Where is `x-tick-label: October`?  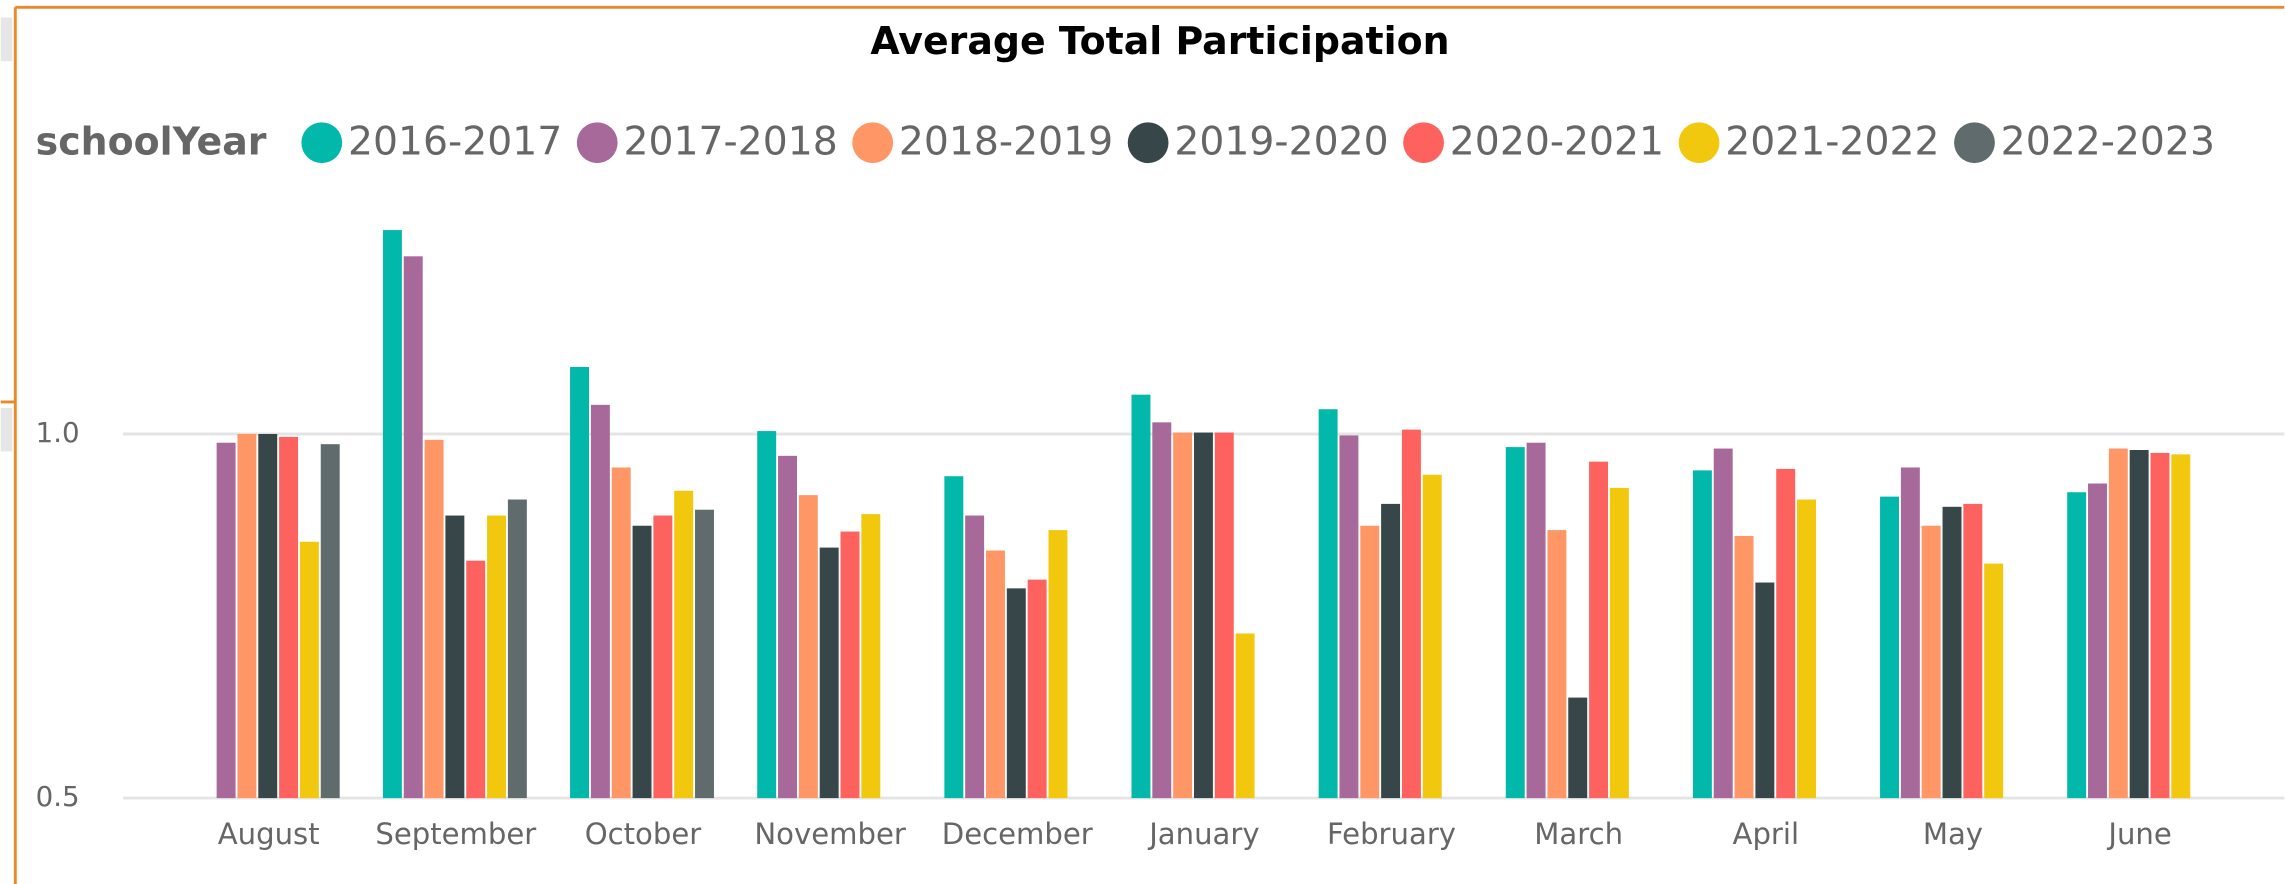 x-tick-label: October is located at coordinates (643, 834).